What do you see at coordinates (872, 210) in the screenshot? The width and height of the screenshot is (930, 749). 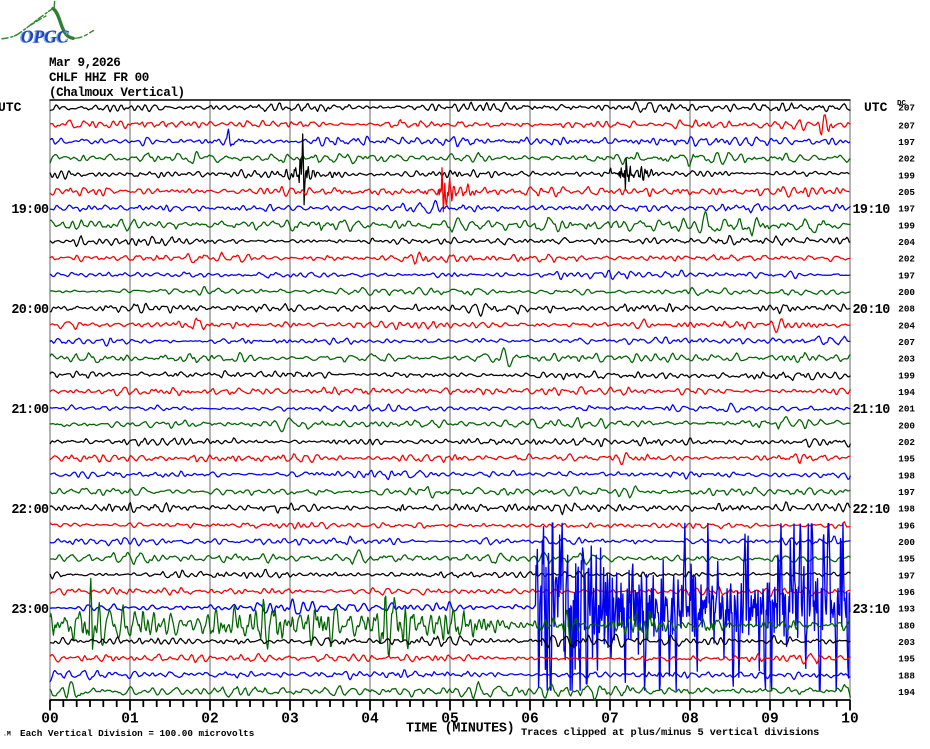 I see `svg-text: 19:10` at bounding box center [872, 210].